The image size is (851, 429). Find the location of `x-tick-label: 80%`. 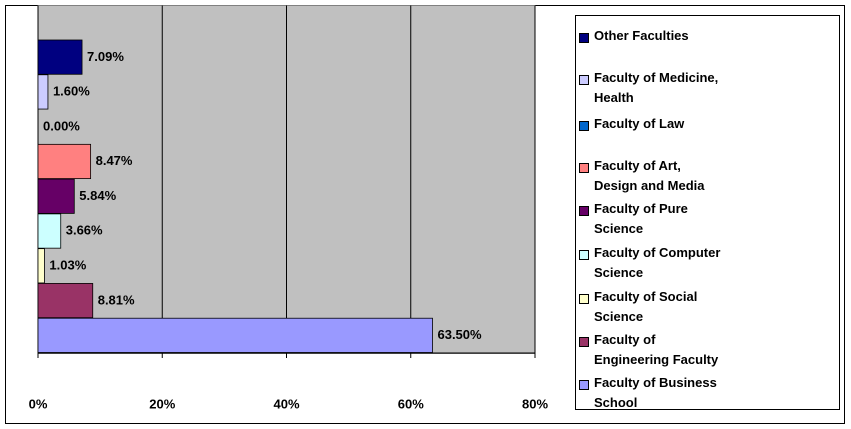

x-tick-label: 80% is located at coordinates (535, 403).